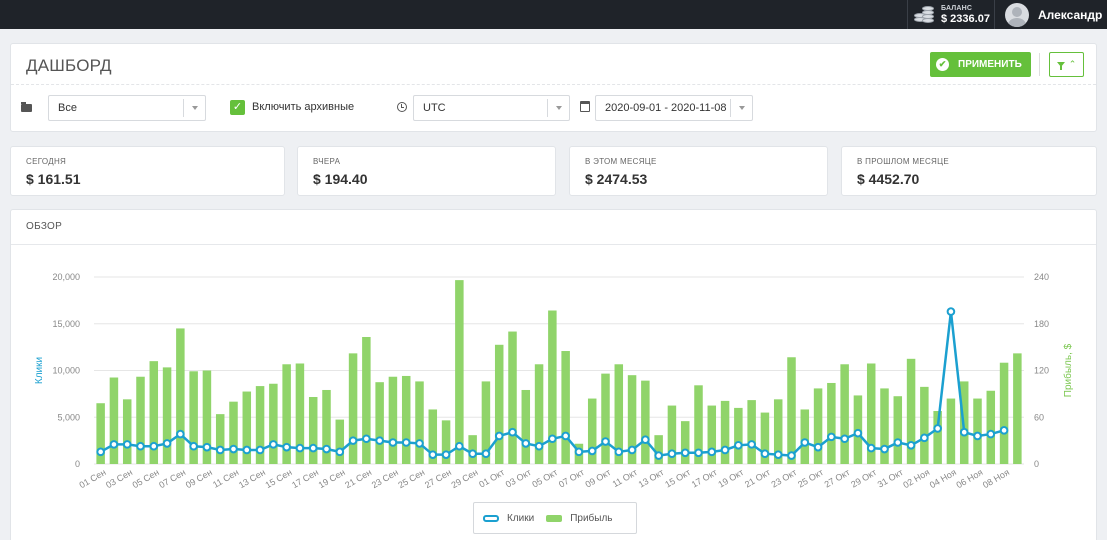 This screenshot has width=1107, height=540. Describe the element at coordinates (127, 108) in the screenshot. I see `folder-select: Все` at that location.